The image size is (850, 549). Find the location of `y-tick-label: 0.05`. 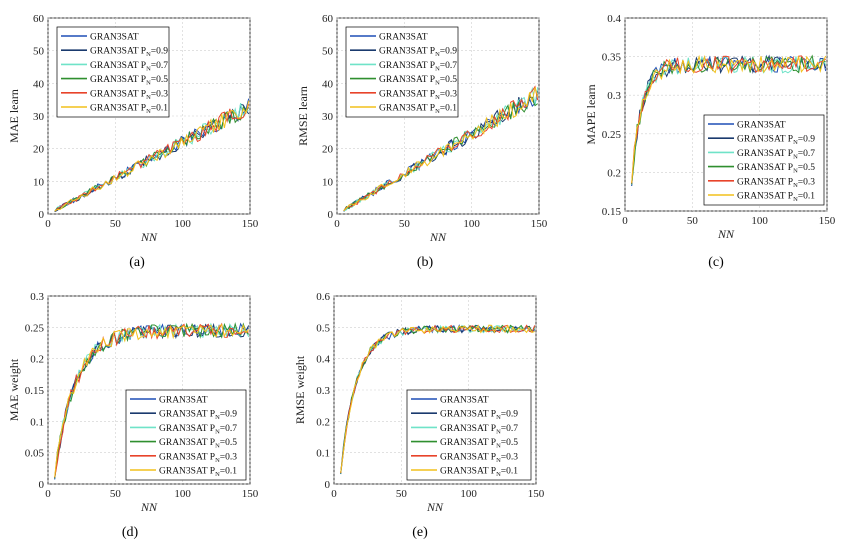

y-tick-label: 0.05 is located at coordinates (35, 454).